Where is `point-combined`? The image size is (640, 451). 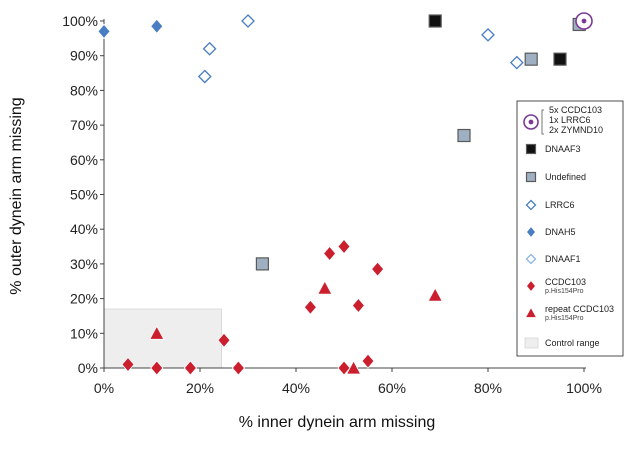
point-combined is located at coordinates (584, 21).